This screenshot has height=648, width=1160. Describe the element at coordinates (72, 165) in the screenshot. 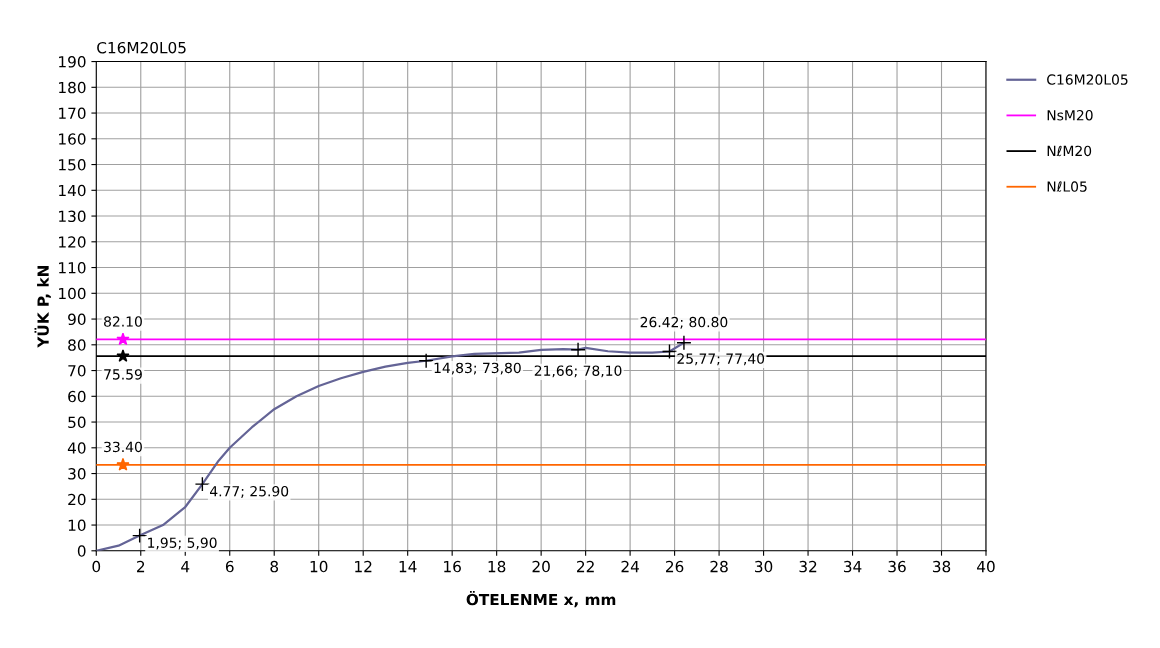

I see `y-tick-label: 150` at that location.